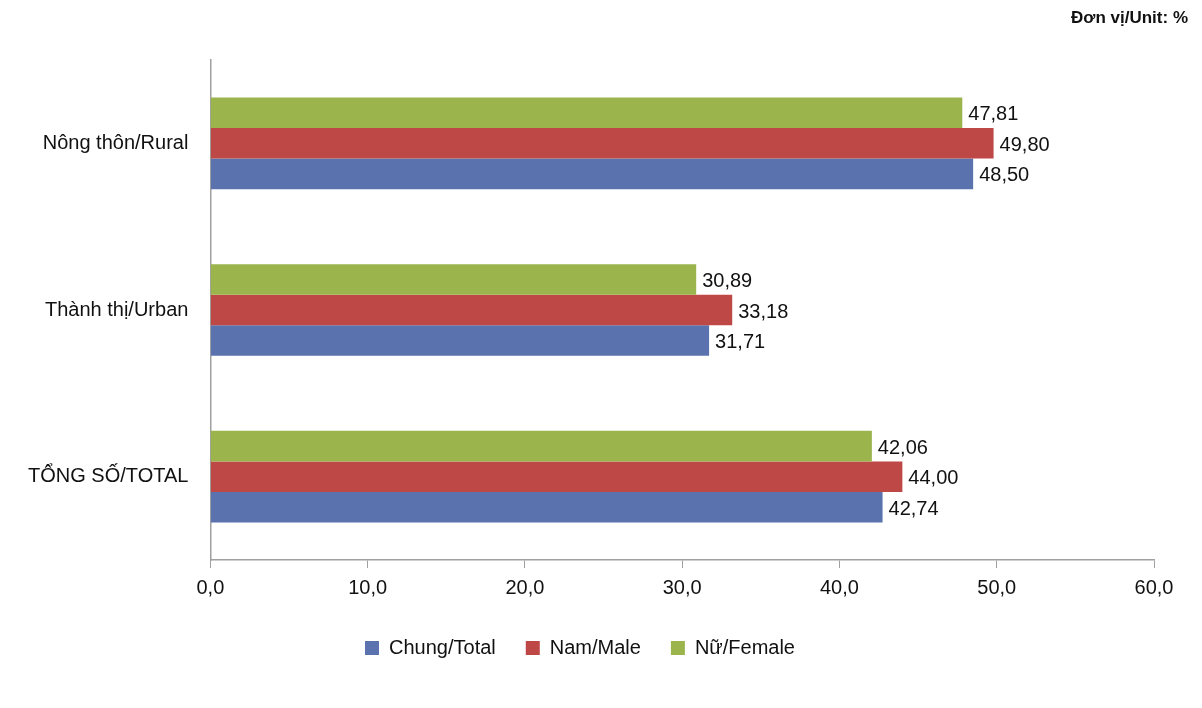 The image size is (1202, 708). What do you see at coordinates (1004, 174) in the screenshot?
I see `data-label: 48,50` at bounding box center [1004, 174].